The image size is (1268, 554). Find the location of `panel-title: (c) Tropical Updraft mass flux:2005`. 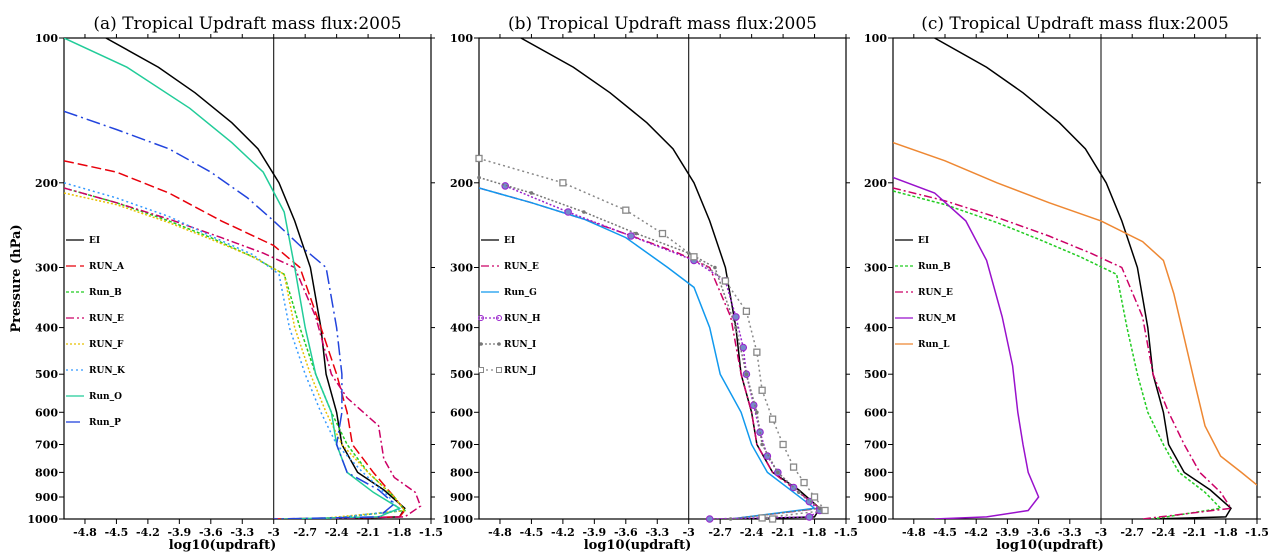

panel-title: (c) Tropical Updraft mass flux:2005 is located at coordinates (1075, 24).